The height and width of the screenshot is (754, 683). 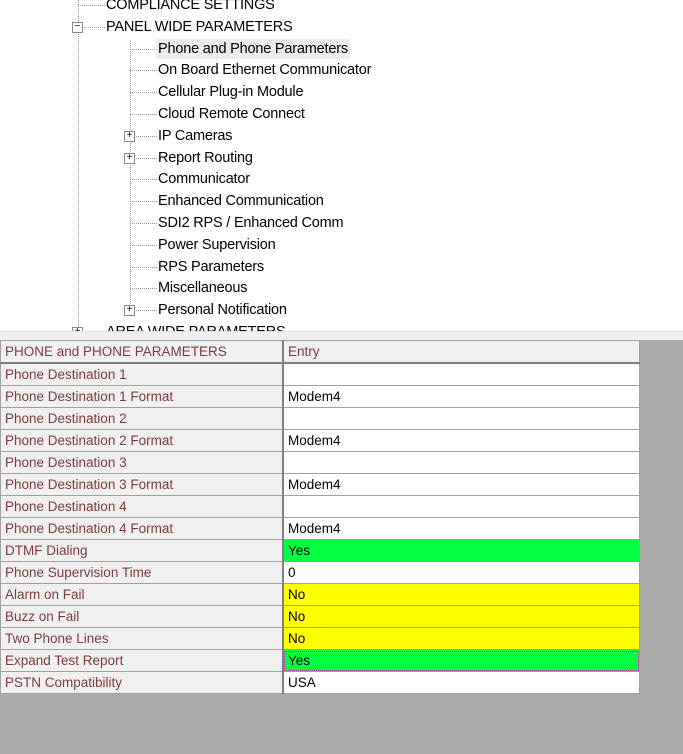 I want to click on grid-row: DTMF Dialing Yes, so click(x=320, y=550).